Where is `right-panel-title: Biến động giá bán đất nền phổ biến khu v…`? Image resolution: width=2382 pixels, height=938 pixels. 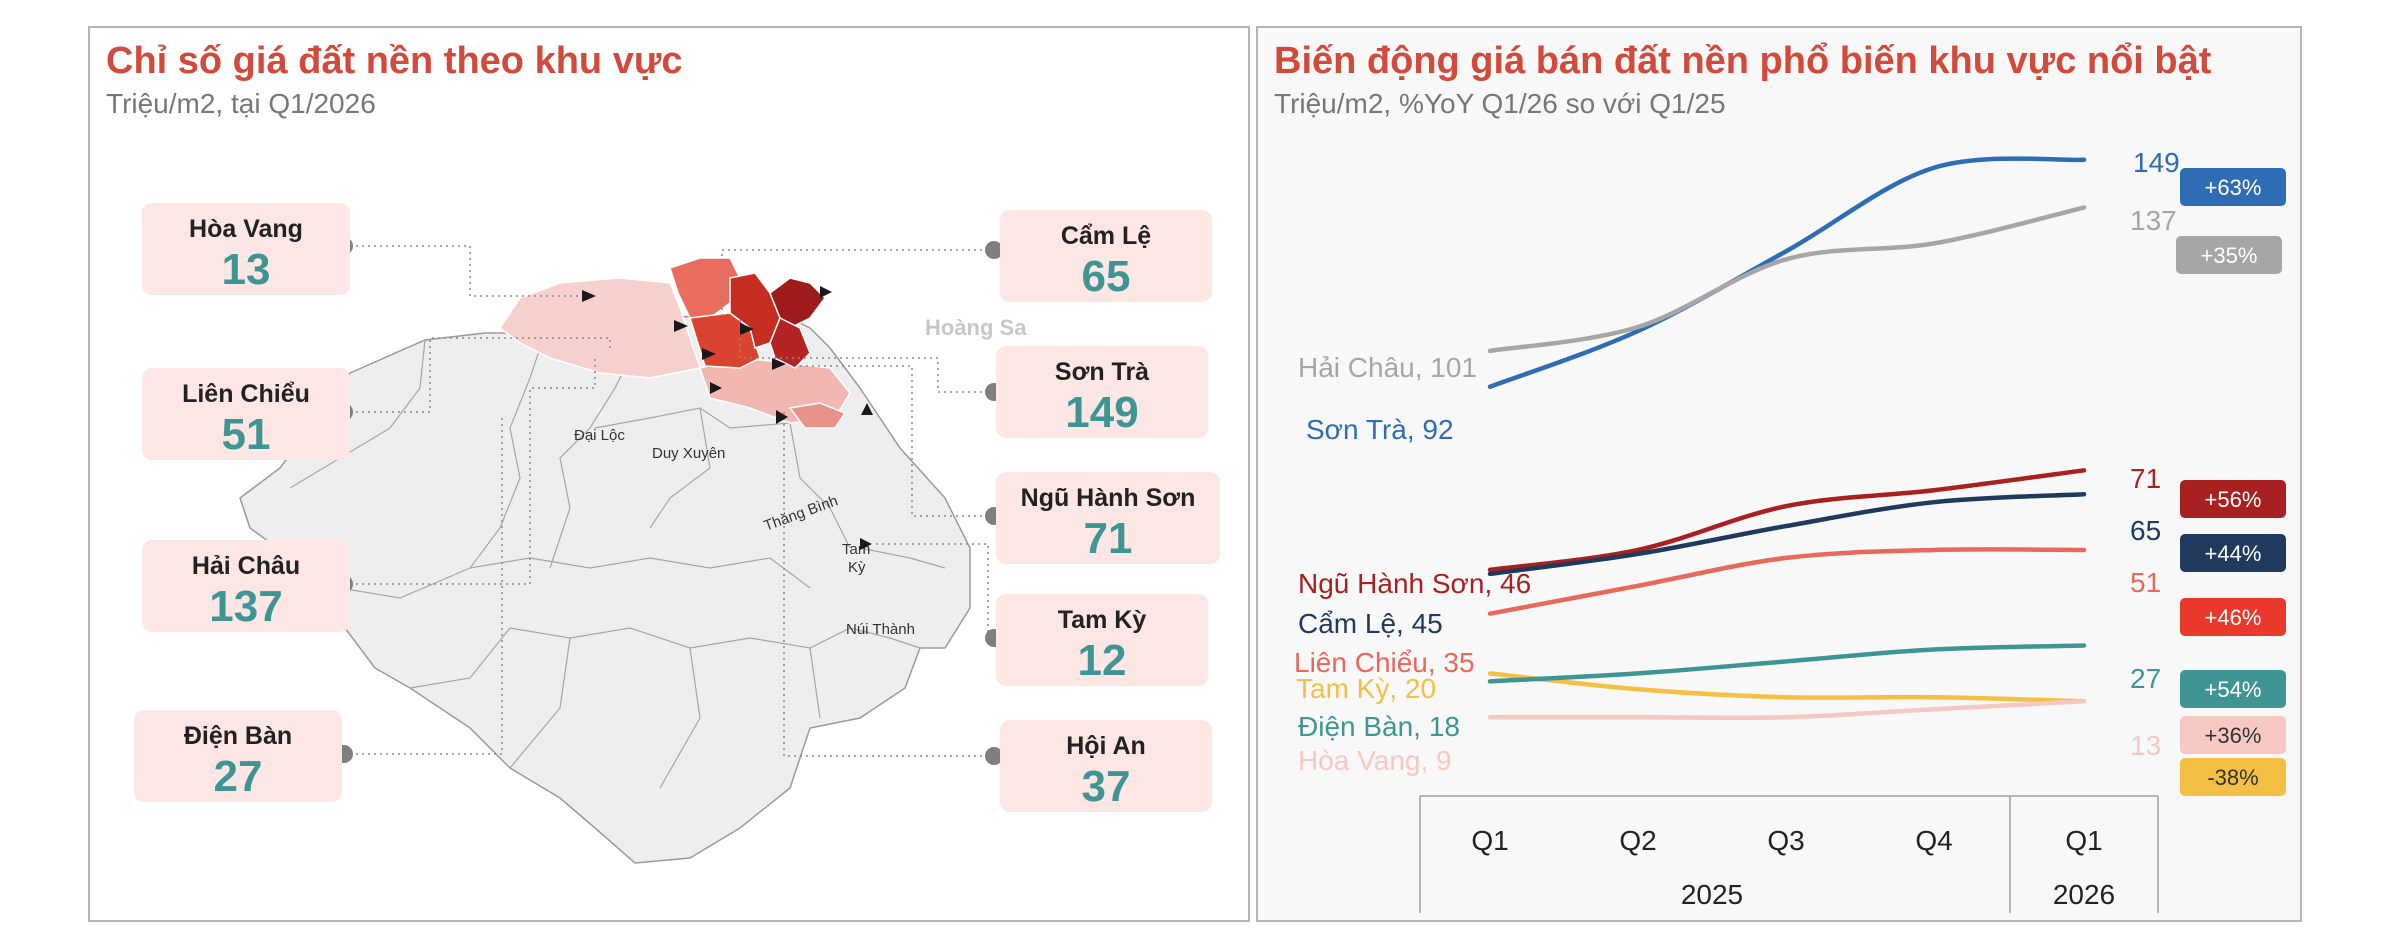
right-panel-title: Biến động giá bán đất nền phổ biến khu v… is located at coordinates (1743, 61).